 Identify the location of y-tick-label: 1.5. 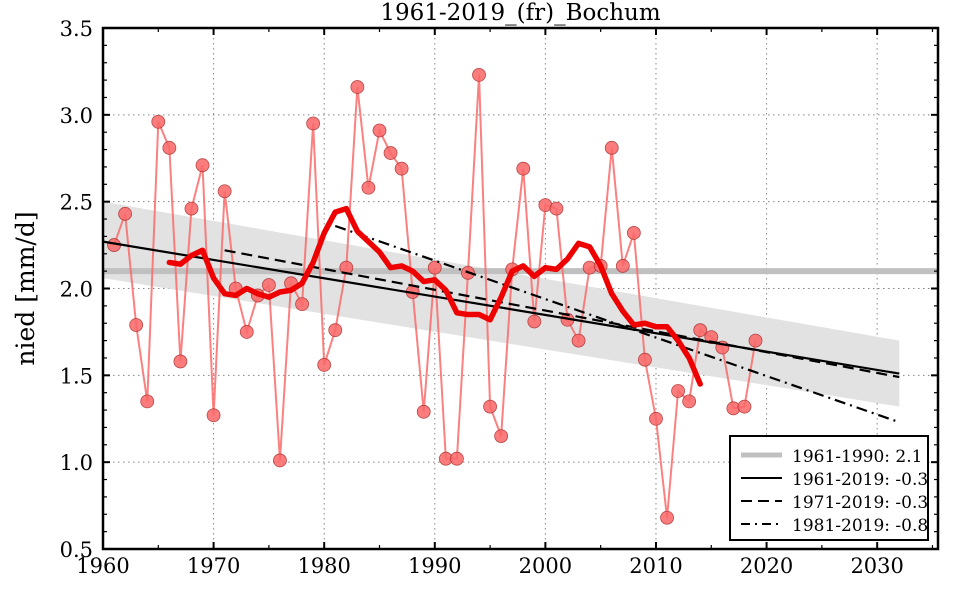
(76, 376).